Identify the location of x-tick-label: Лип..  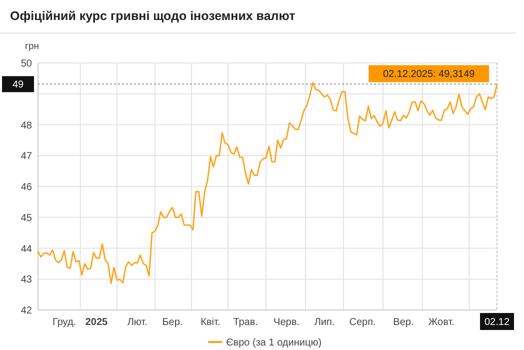
(324, 322).